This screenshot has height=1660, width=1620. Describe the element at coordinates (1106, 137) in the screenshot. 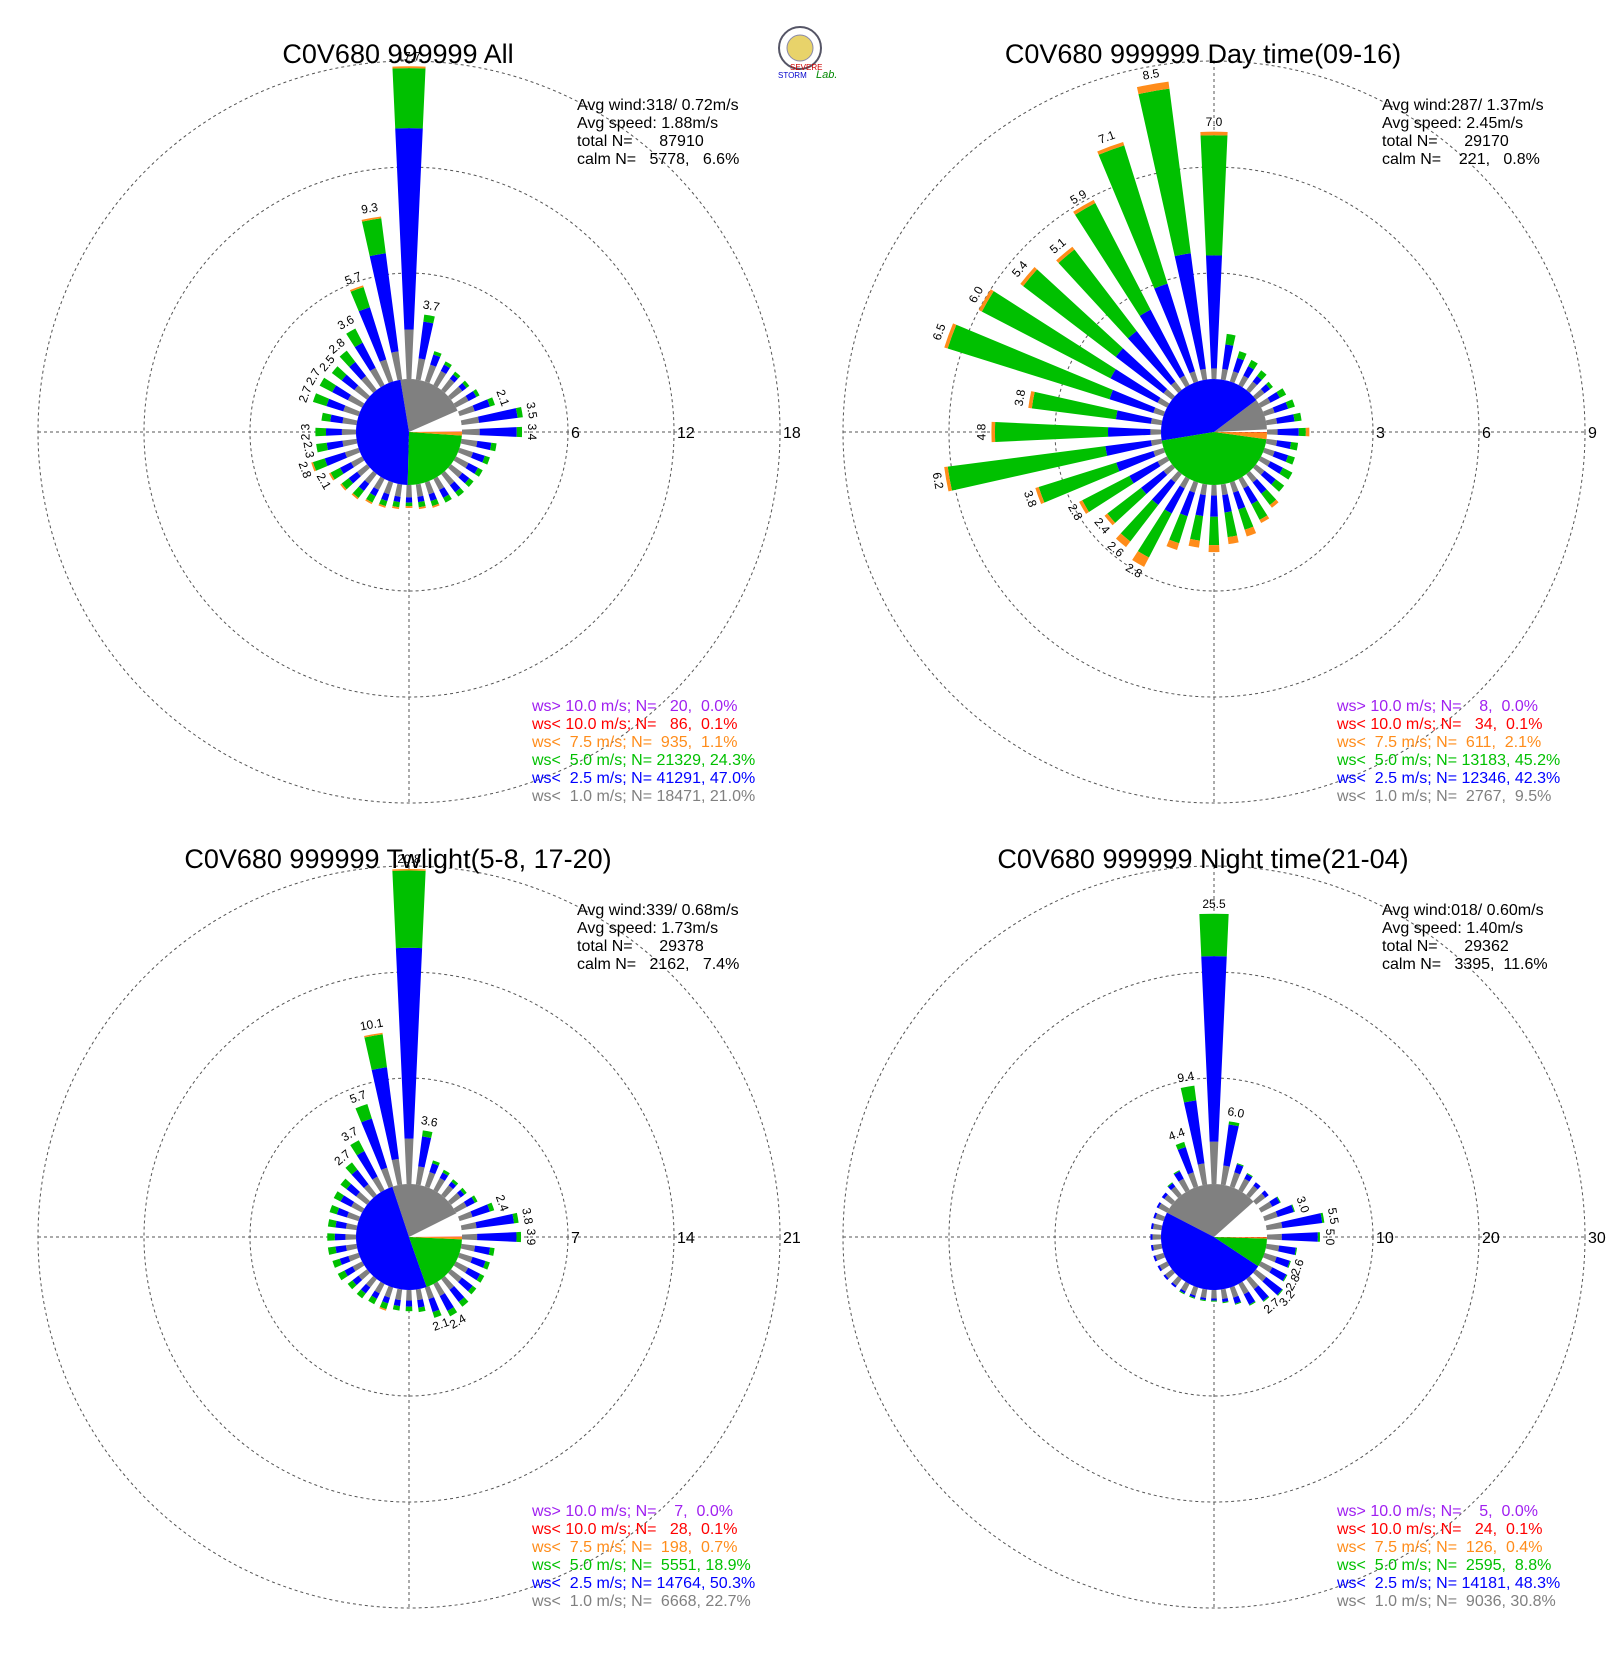

I see `bar-total-label: 7.1` at that location.